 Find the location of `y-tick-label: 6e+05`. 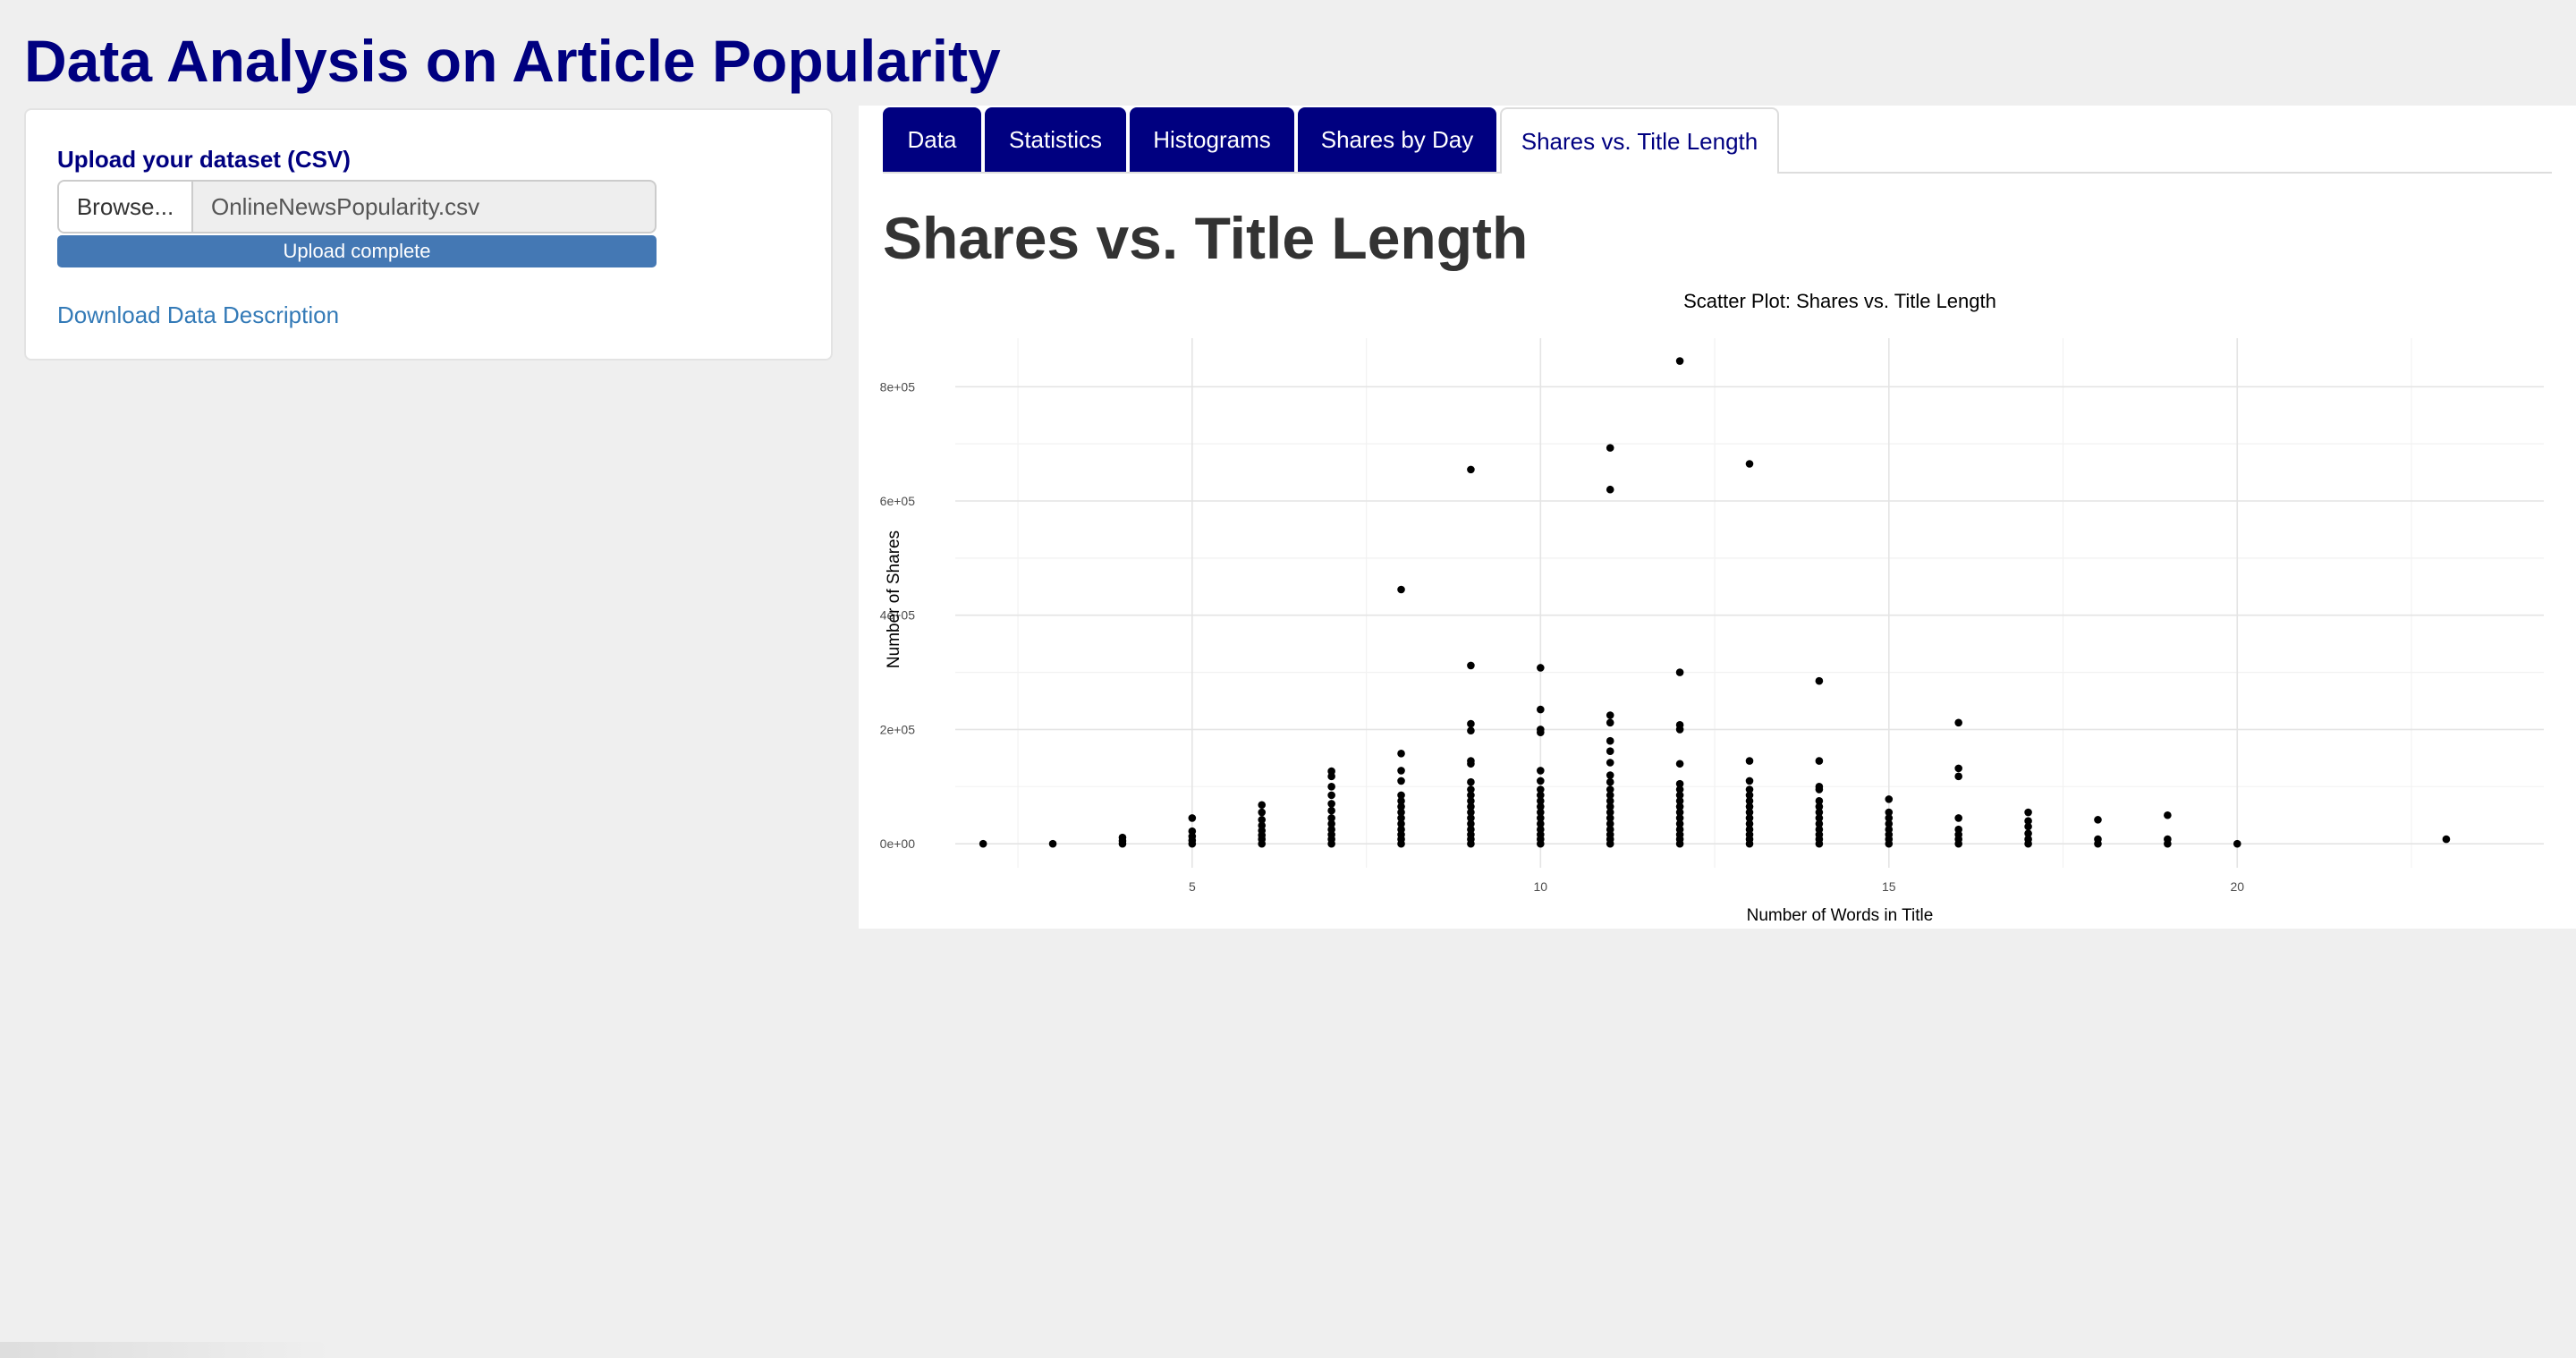

y-tick-label: 6e+05 is located at coordinates (898, 501).